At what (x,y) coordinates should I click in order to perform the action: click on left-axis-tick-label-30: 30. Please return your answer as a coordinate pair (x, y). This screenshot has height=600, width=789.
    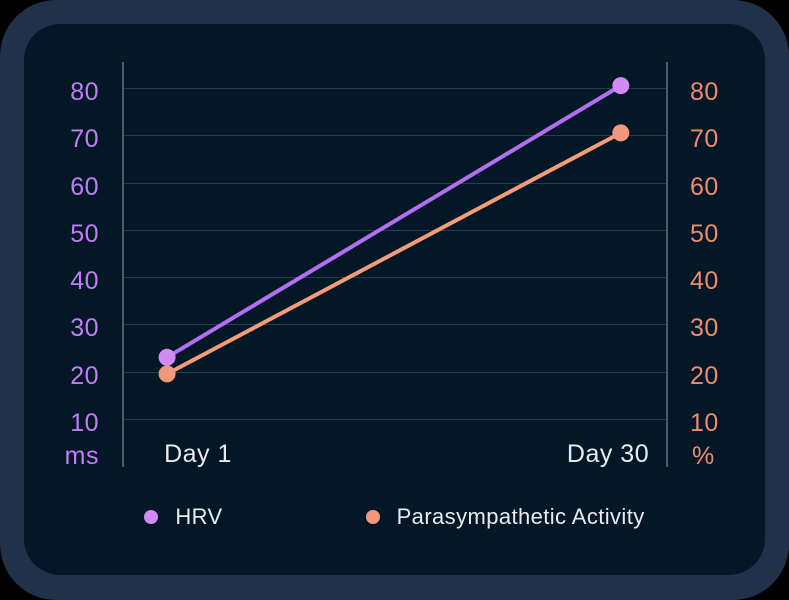
    Looking at the image, I should click on (84, 328).